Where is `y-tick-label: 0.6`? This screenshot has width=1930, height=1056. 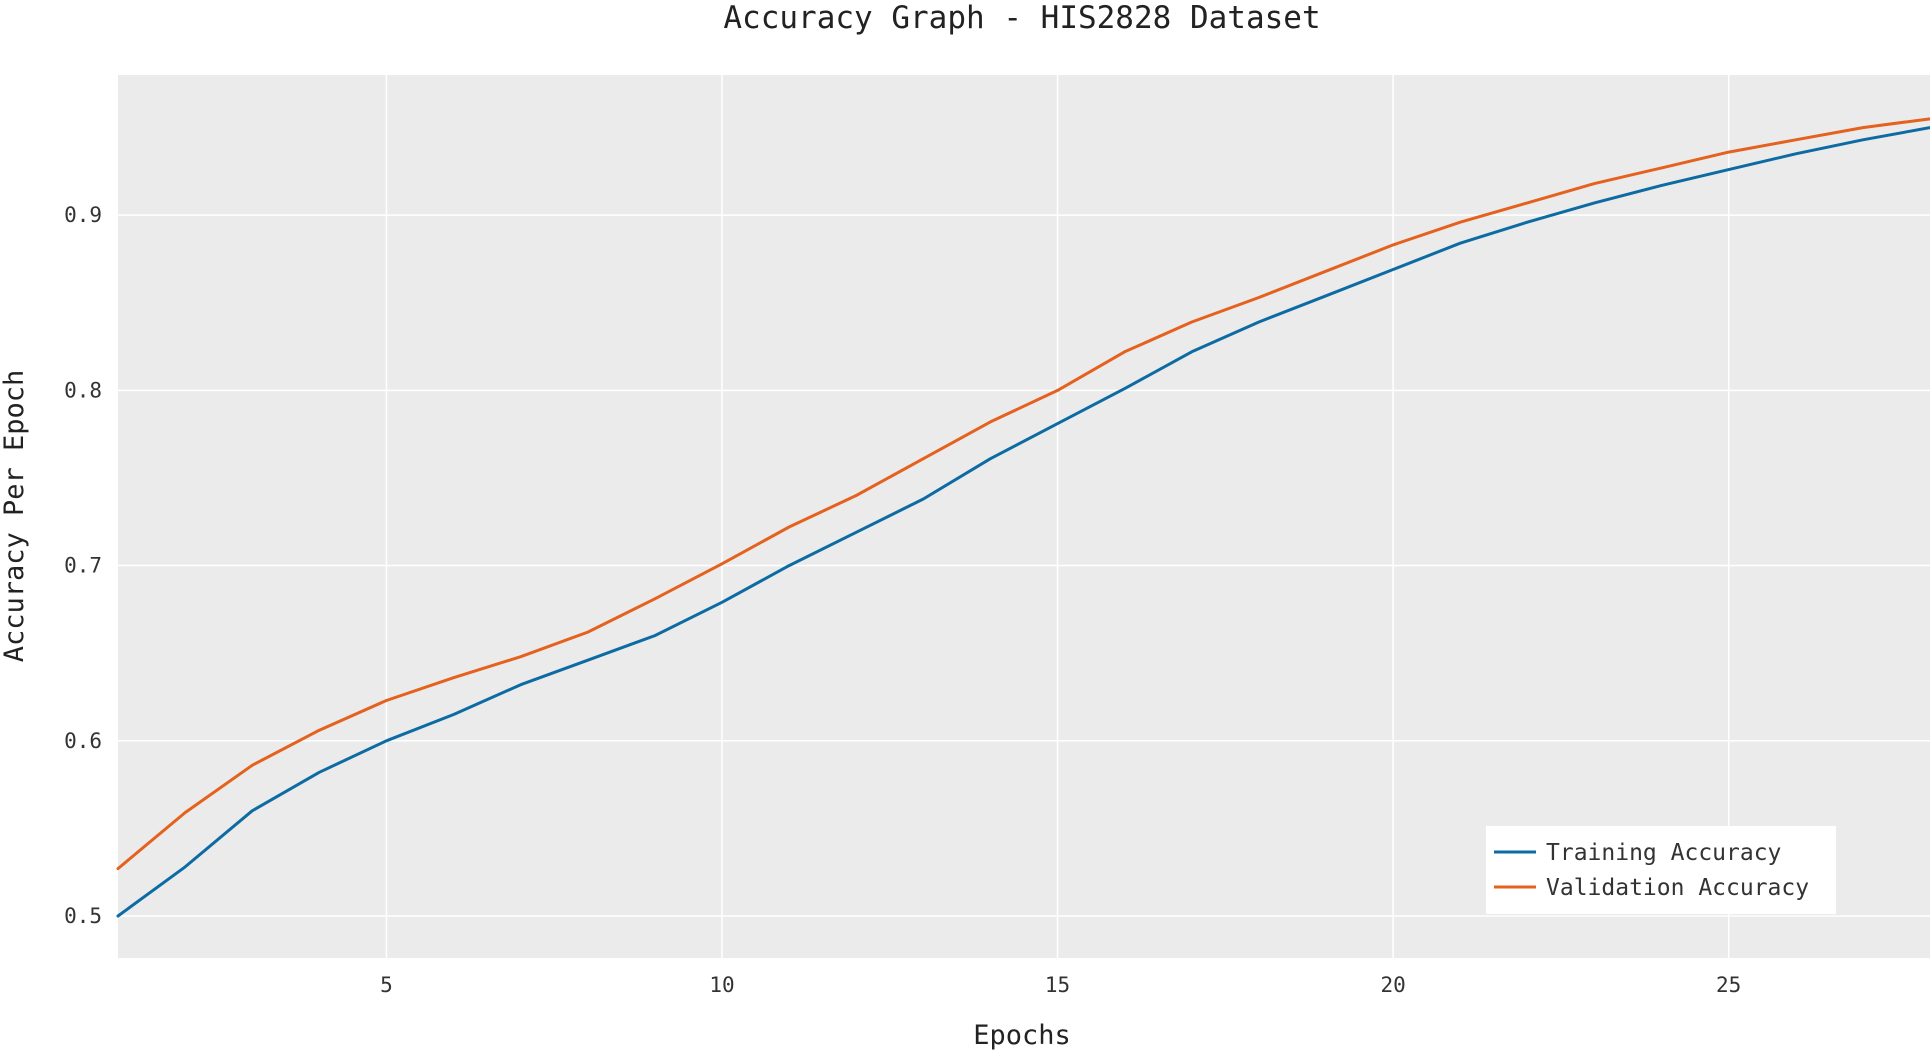
y-tick-label: 0.6 is located at coordinates (83, 741).